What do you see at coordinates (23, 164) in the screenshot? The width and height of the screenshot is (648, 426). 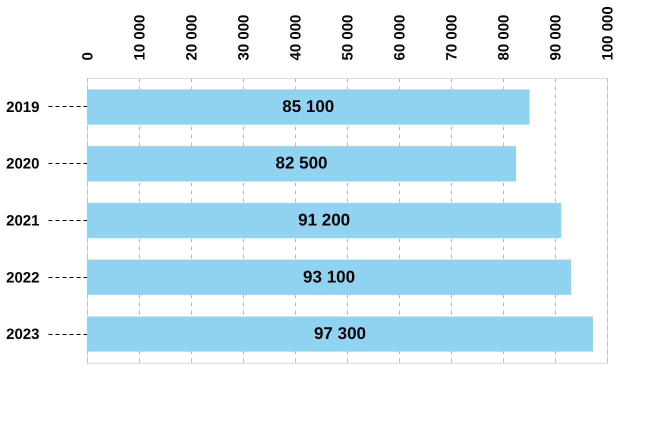 I see `y-tick-label: 2020` at bounding box center [23, 164].